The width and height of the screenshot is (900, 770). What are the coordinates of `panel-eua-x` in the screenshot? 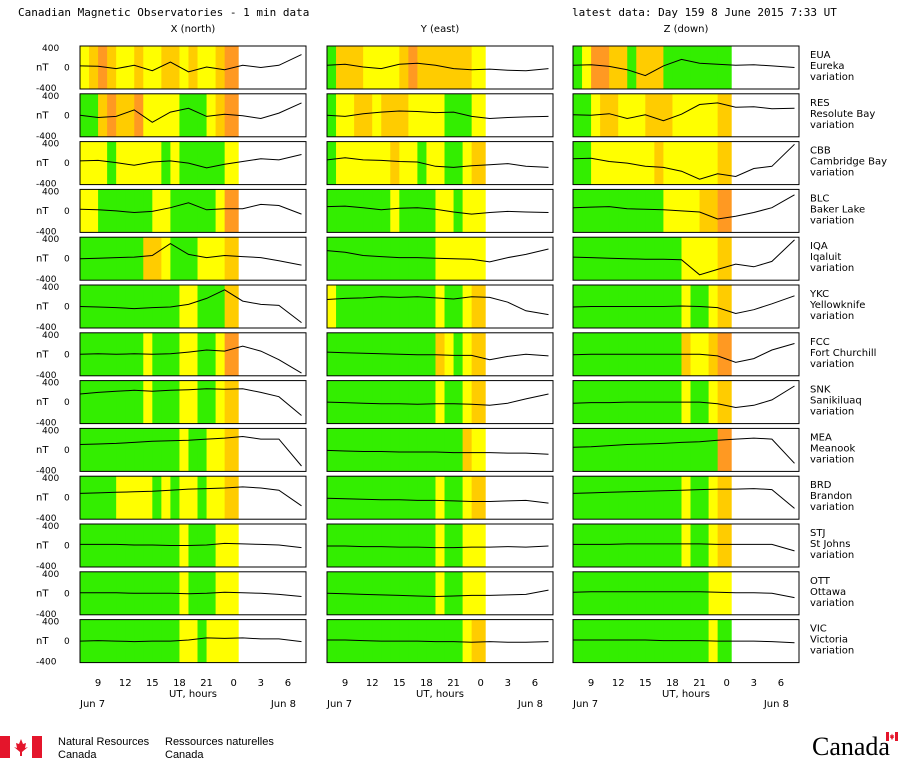 It's located at (193, 67).